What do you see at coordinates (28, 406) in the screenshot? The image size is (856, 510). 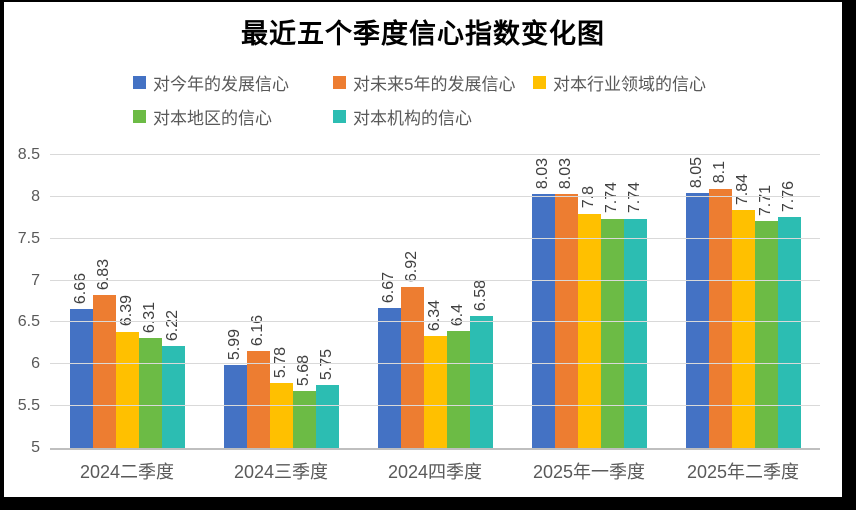 I see `y-tick-label: 5.5` at bounding box center [28, 406].